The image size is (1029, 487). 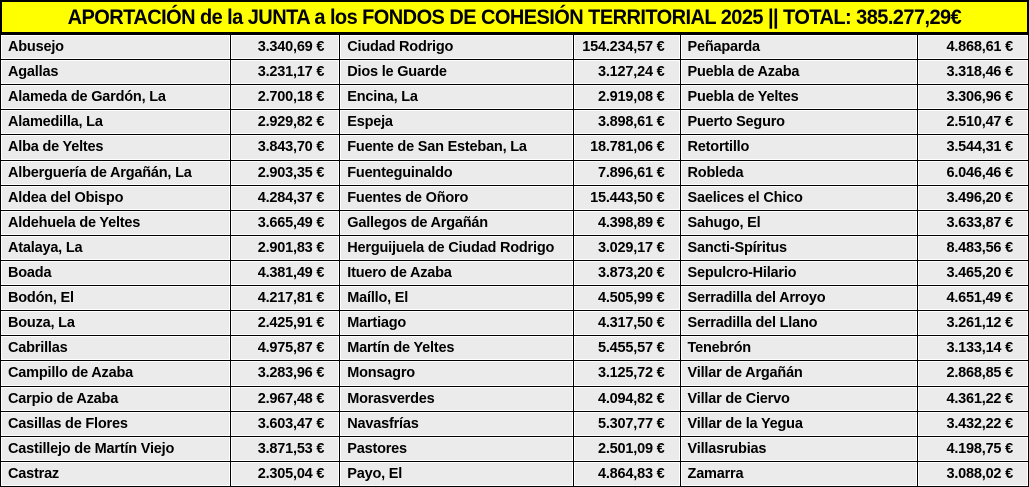 I want to click on amount-cell: 3.318,46 €, so click(x=972, y=72).